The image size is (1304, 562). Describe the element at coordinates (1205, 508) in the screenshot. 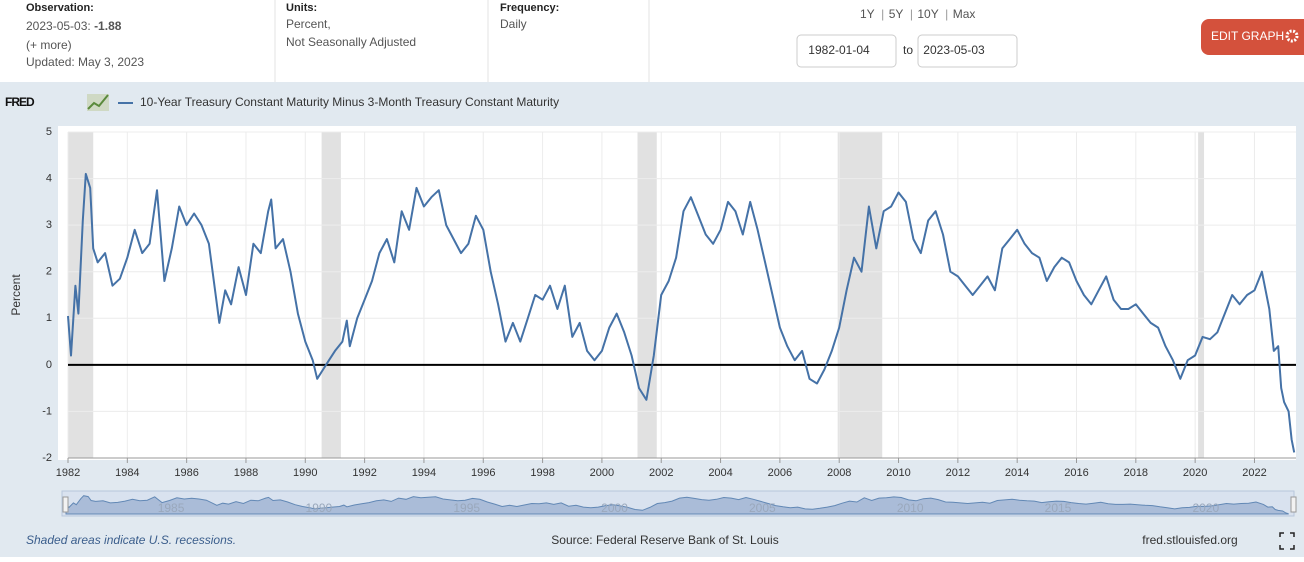

I see `navigator-label: 2020` at that location.